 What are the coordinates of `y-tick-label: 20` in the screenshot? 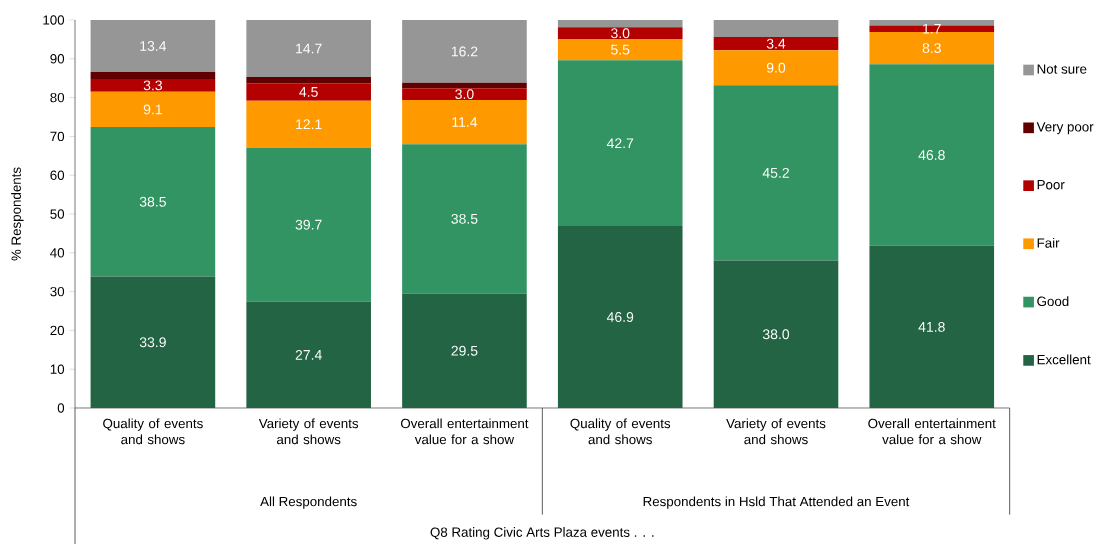 It's located at (57, 330).